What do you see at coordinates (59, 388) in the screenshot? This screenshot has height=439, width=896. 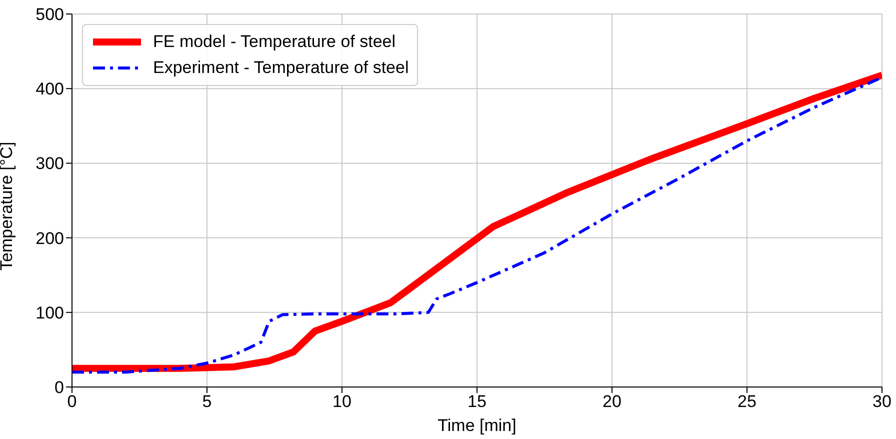 I see `y-tick-label: 0` at bounding box center [59, 388].